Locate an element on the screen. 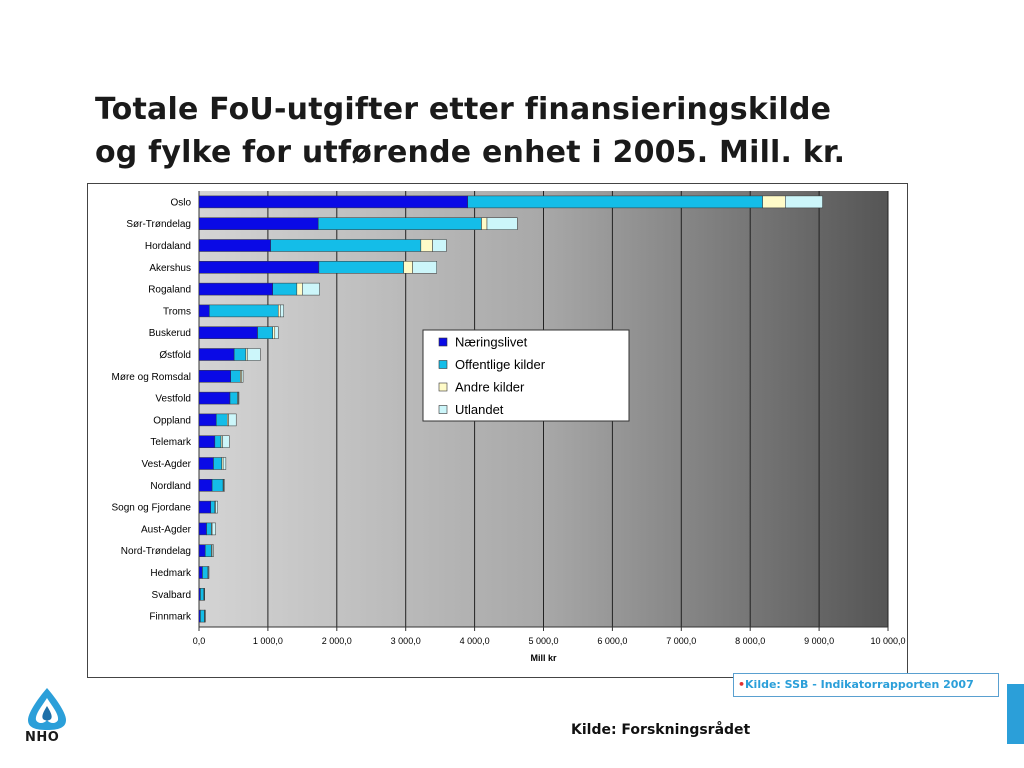 The height and width of the screenshot is (768, 1024). category-label: Nordland is located at coordinates (170, 486).